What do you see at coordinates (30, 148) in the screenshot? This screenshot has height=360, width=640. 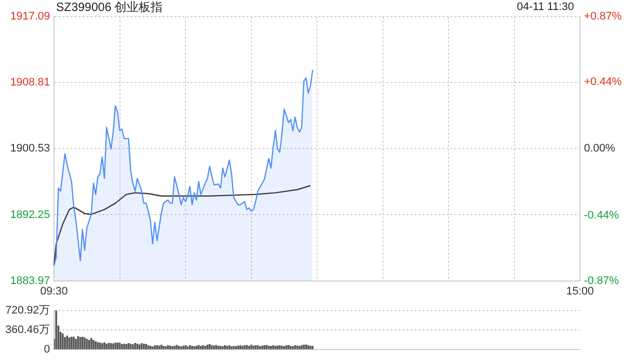 I see `y-tick-label: 1900.53` at bounding box center [30, 148].